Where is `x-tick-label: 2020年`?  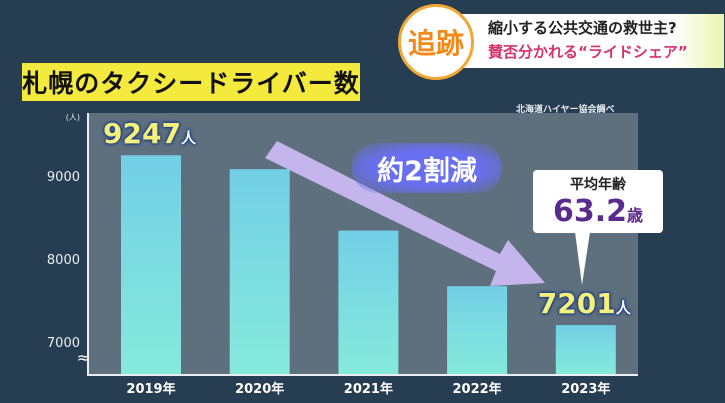
x-tick-label: 2020年 is located at coordinates (259, 389).